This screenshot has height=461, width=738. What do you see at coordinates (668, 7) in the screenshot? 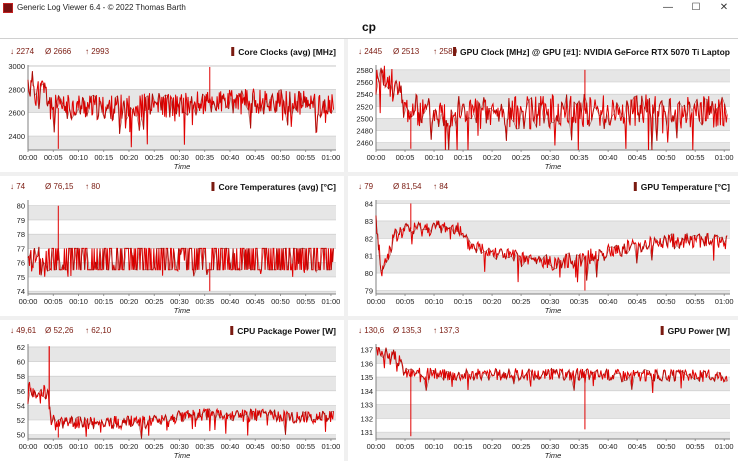
I see `minimize-button: —` at bounding box center [668, 7].